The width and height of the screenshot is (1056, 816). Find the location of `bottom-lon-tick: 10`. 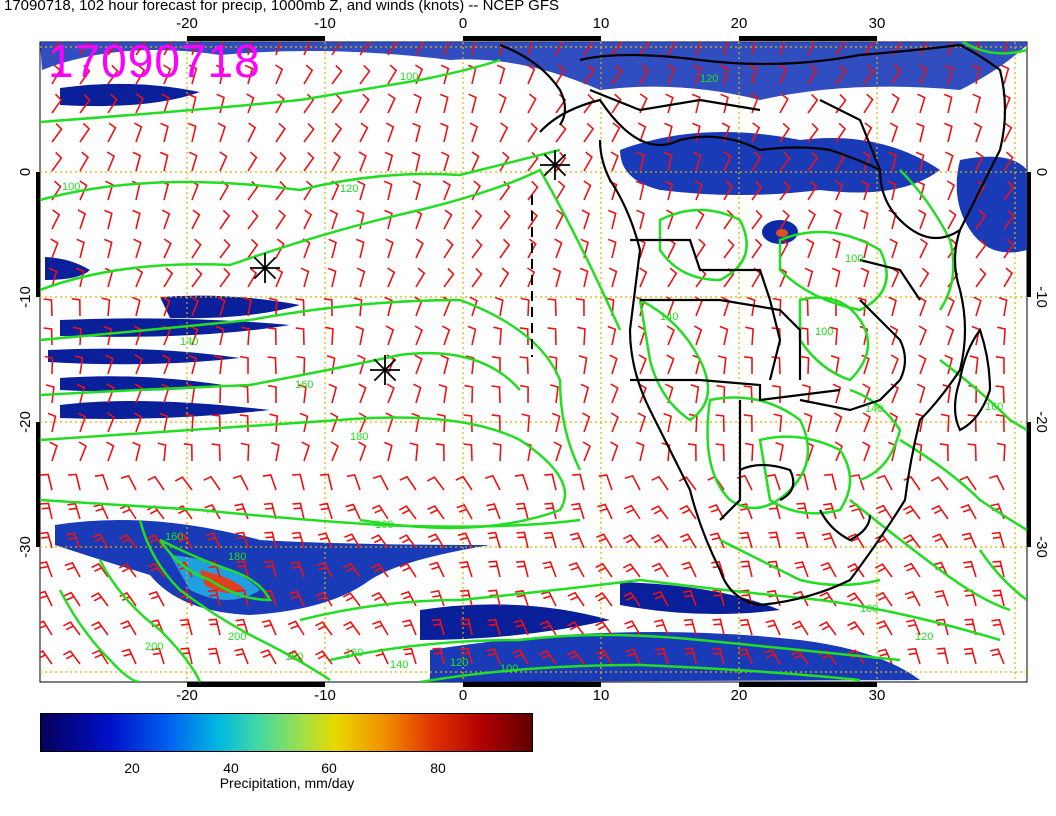

bottom-lon-tick: 10 is located at coordinates (601, 693).